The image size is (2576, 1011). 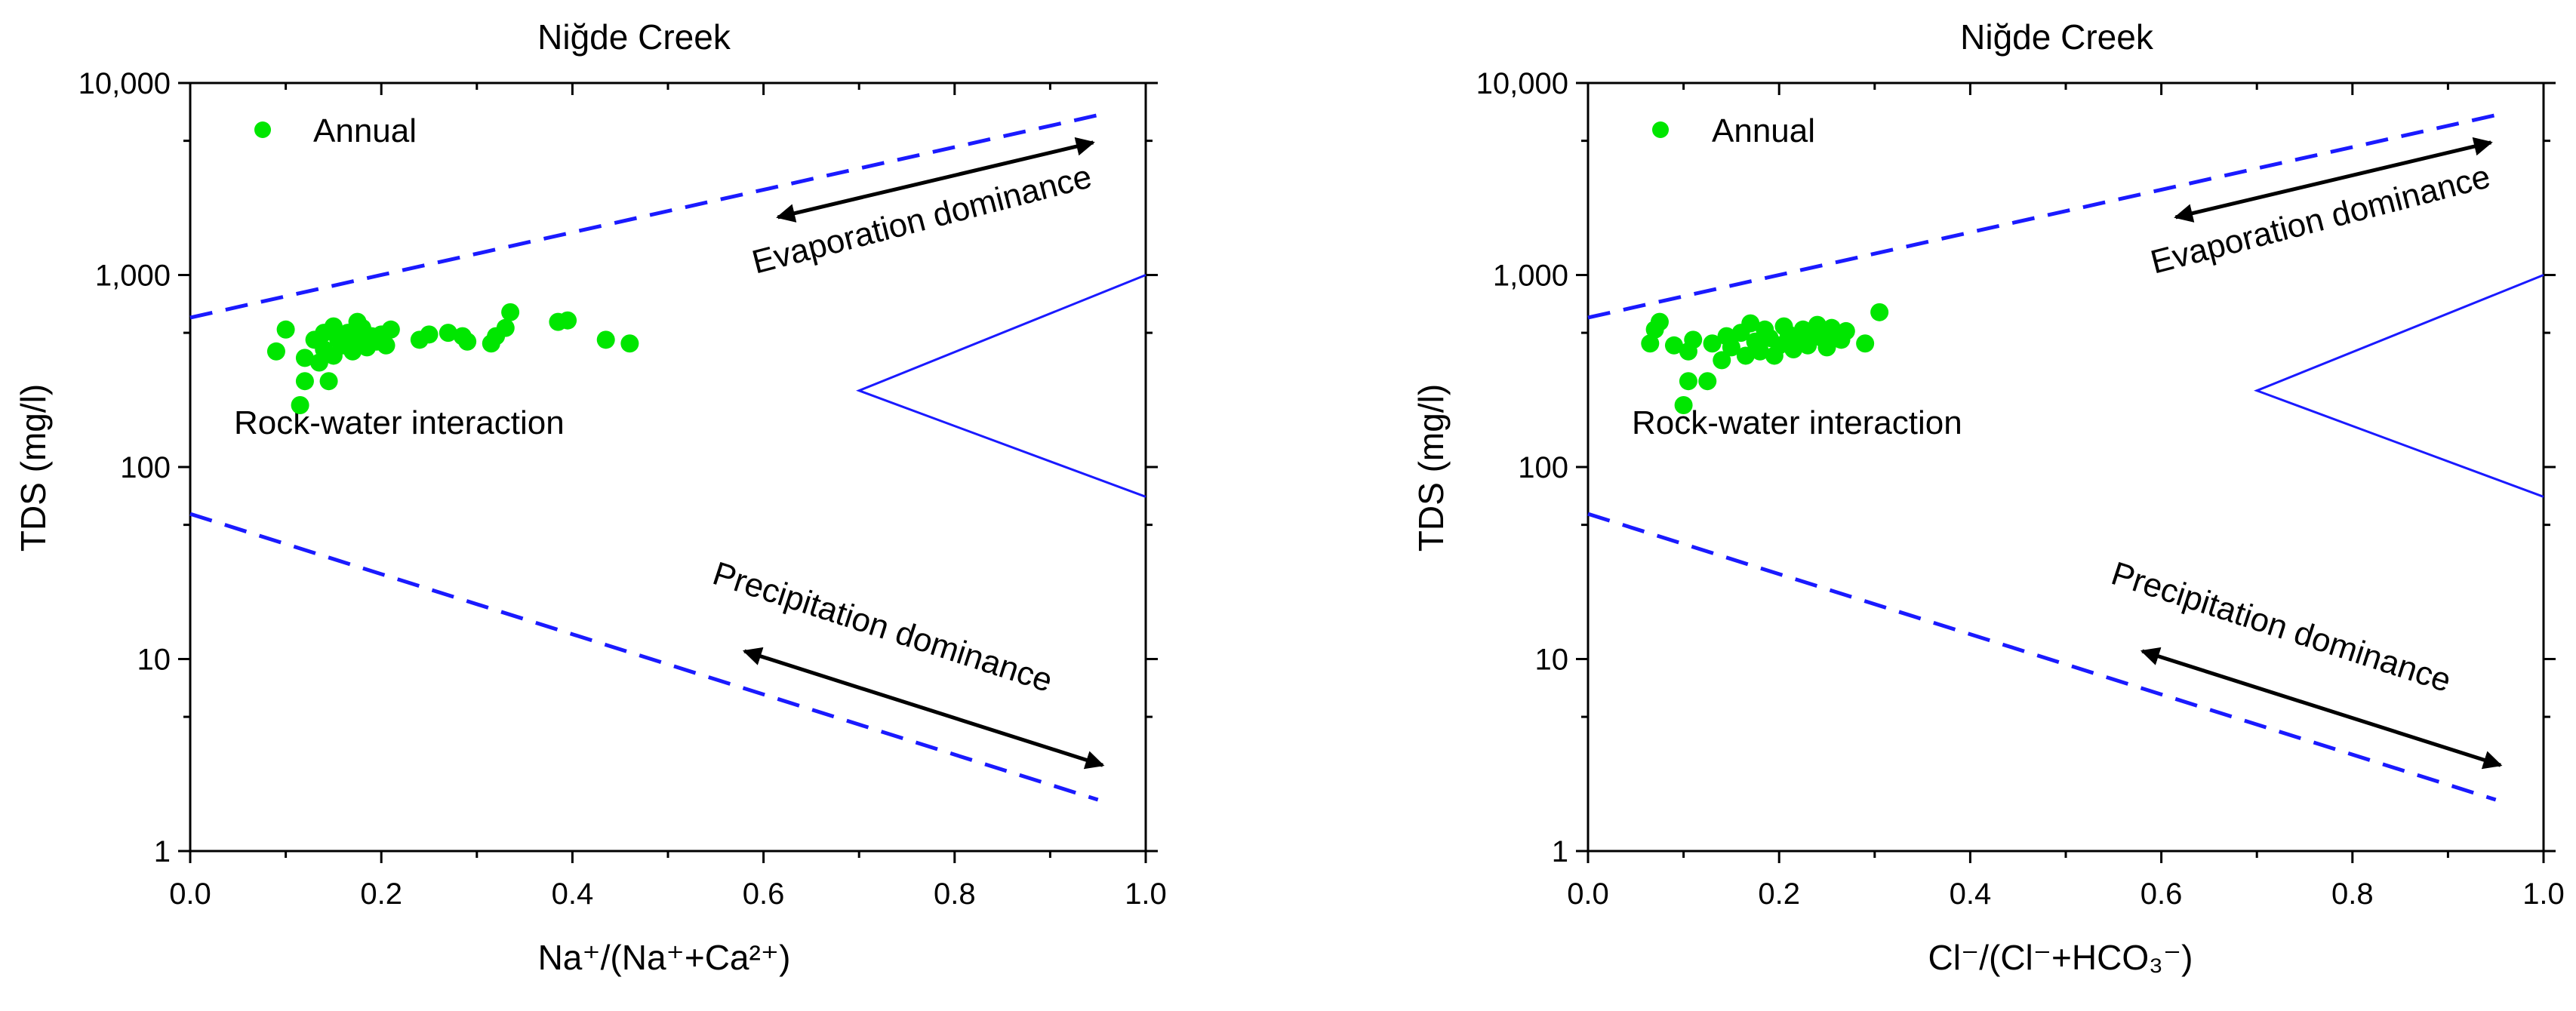 I want to click on x-axis-label: Na⁺/(Na⁺+Ca²⁺), so click(x=664, y=957).